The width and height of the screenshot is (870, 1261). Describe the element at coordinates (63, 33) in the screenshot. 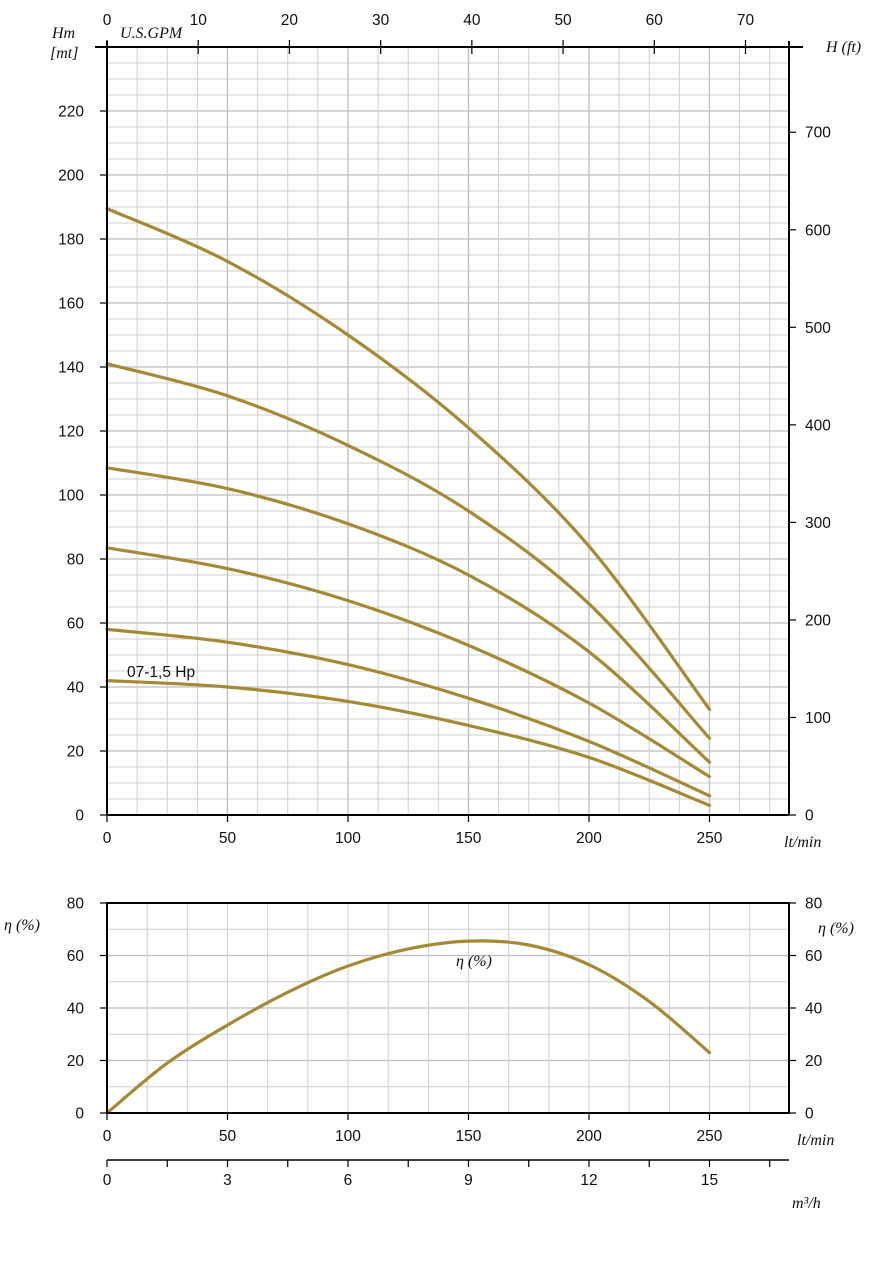

I see `y-axis-title-line1: Hm` at that location.